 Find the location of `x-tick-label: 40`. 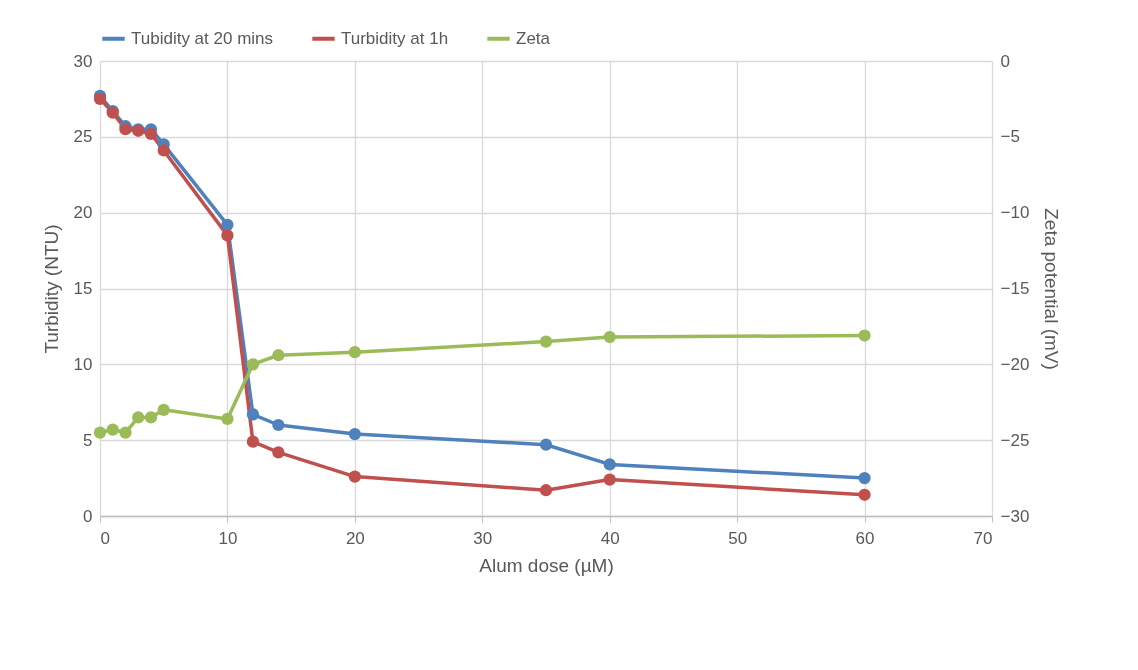

x-tick-label: 40 is located at coordinates (610, 538).